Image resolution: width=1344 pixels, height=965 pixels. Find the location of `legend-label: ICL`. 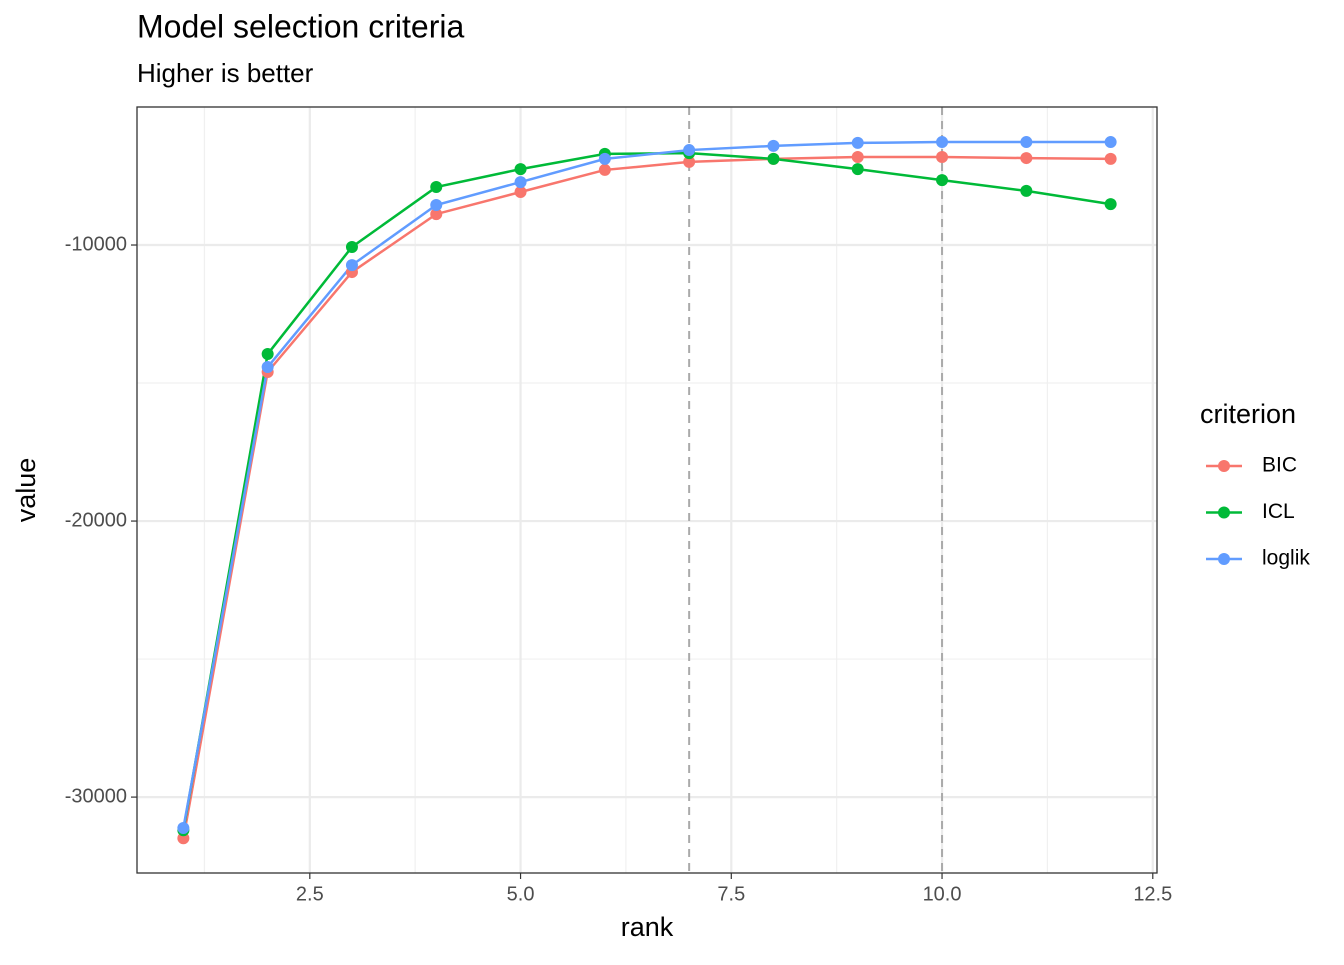

legend-label: ICL is located at coordinates (1278, 511).